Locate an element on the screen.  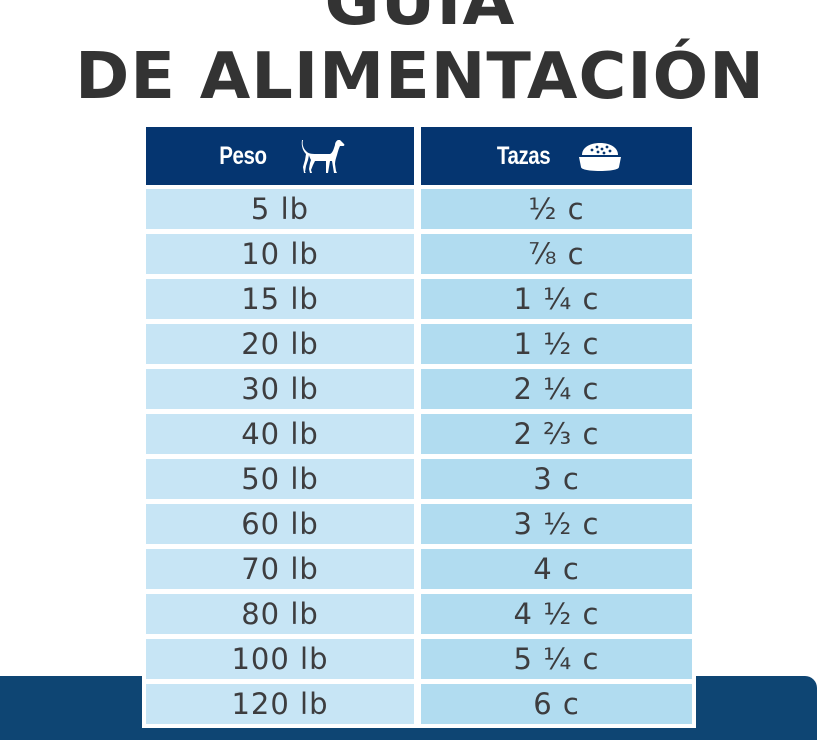
weight-cell: 50 lb is located at coordinates (280, 479).